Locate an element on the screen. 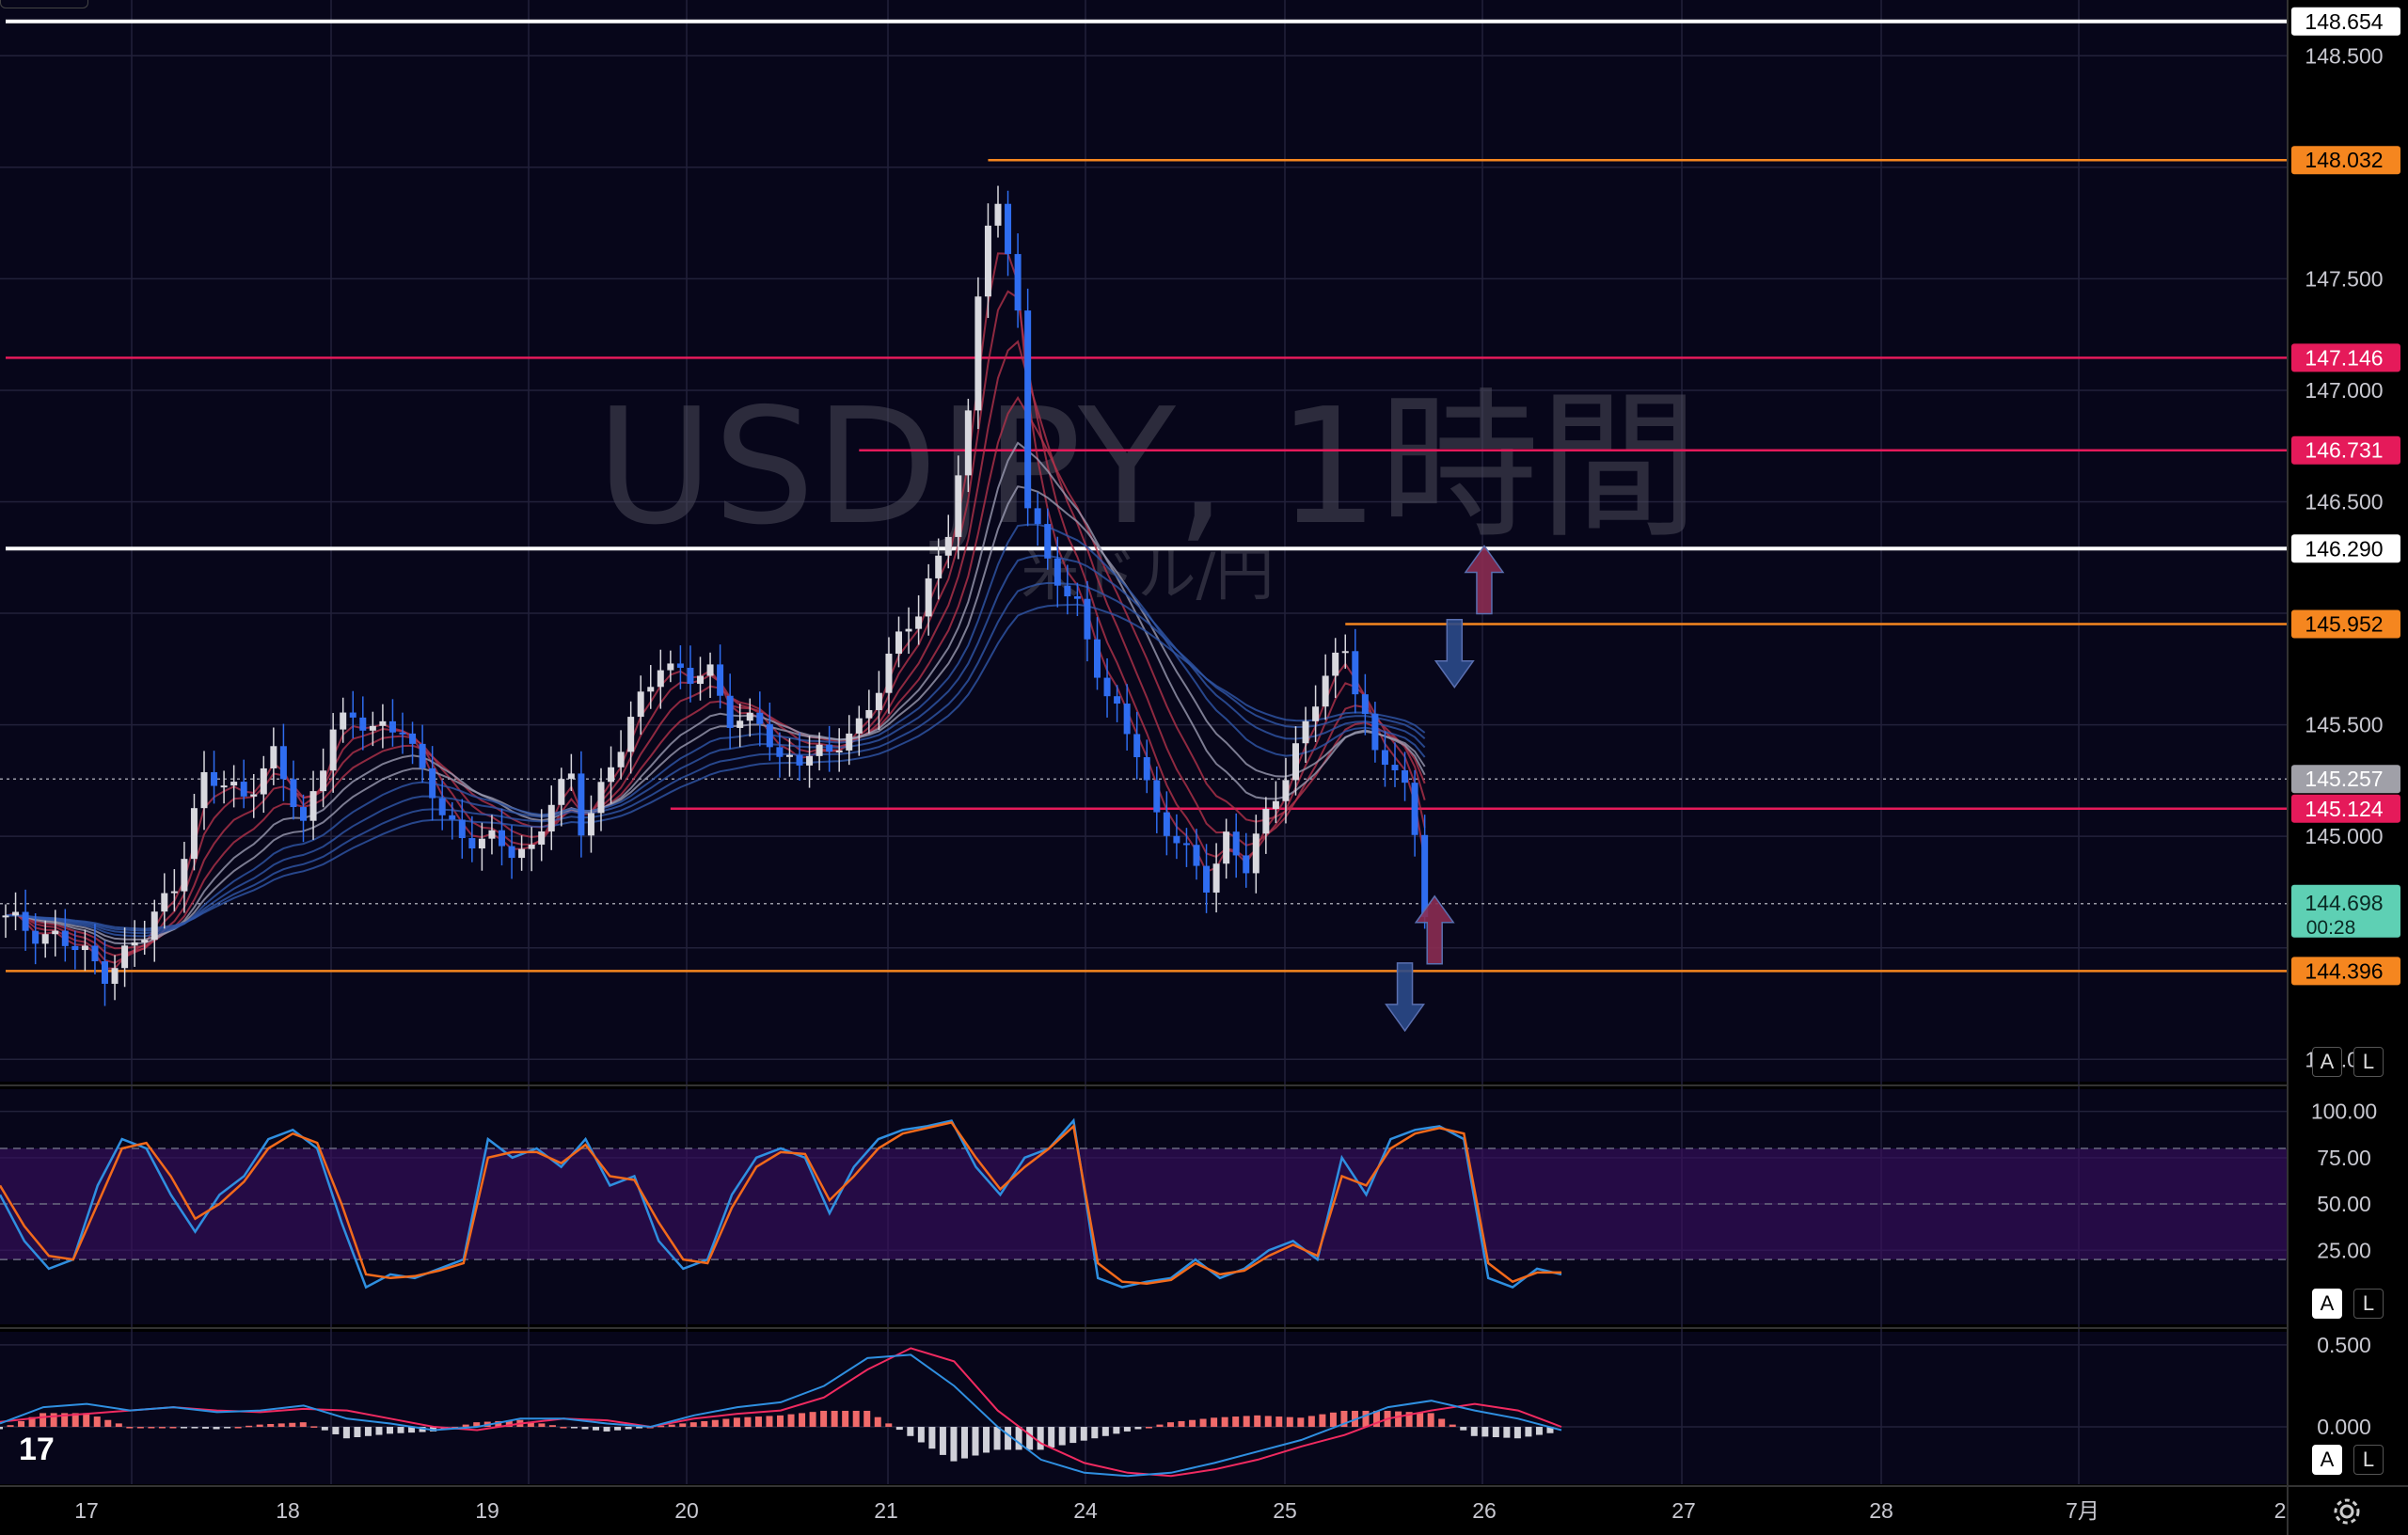 The image size is (2408, 1535). log-scale-button-main: L is located at coordinates (2368, 1062).